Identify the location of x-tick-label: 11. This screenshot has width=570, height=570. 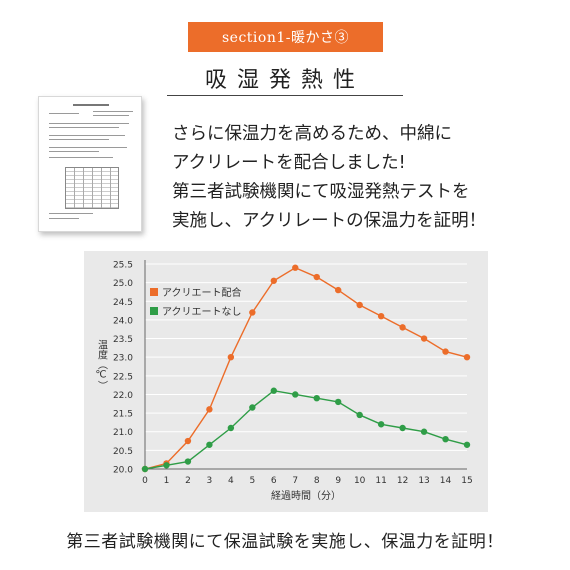
(380, 481).